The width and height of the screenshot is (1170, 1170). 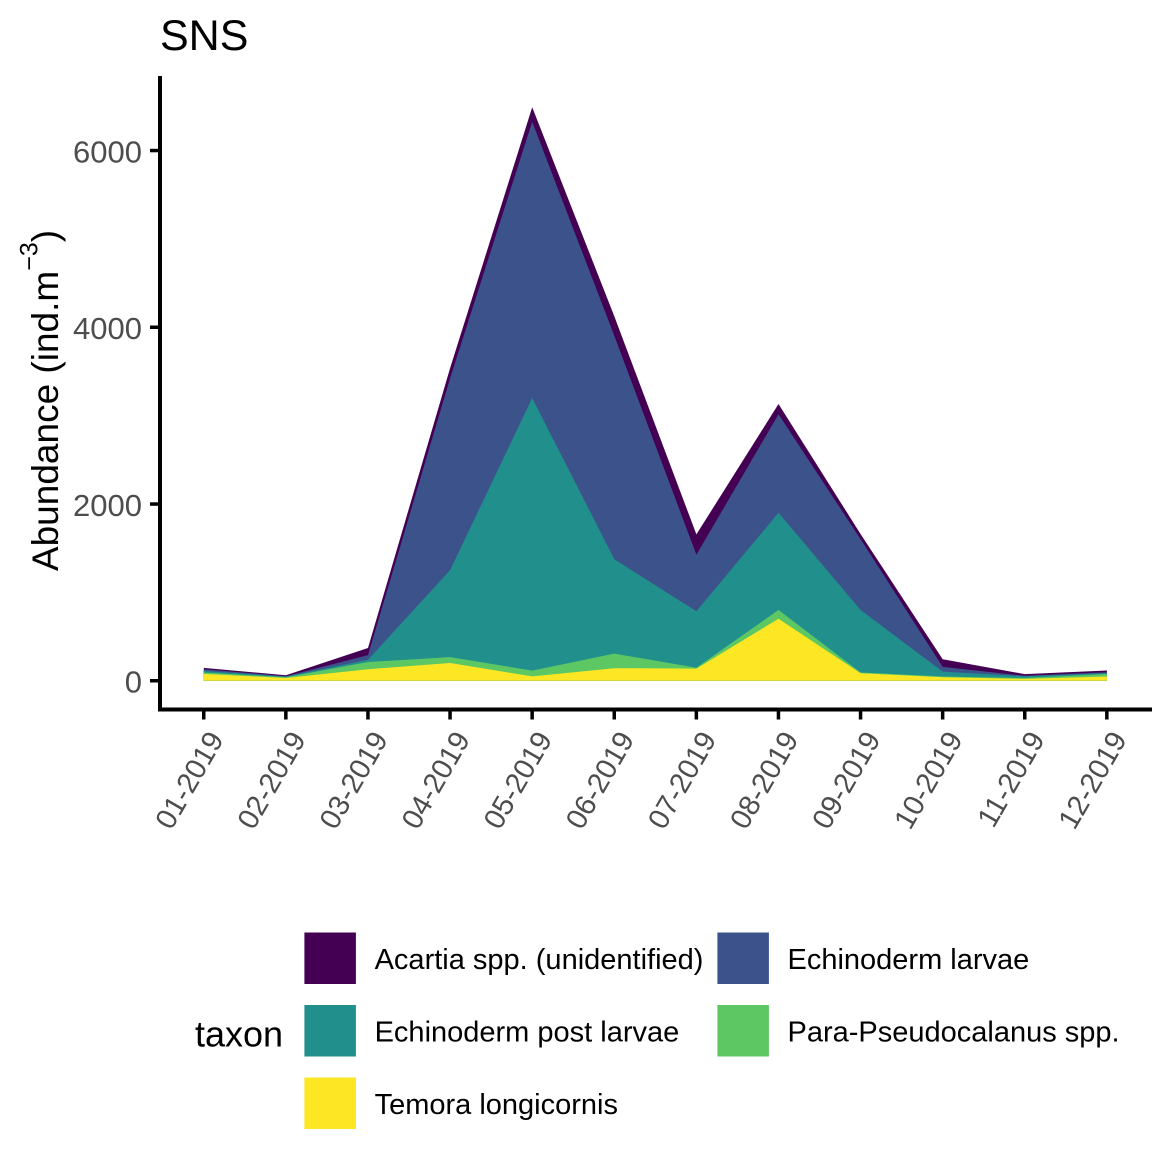 What do you see at coordinates (272, 781) in the screenshot?
I see `svg-text: 02-2019` at bounding box center [272, 781].